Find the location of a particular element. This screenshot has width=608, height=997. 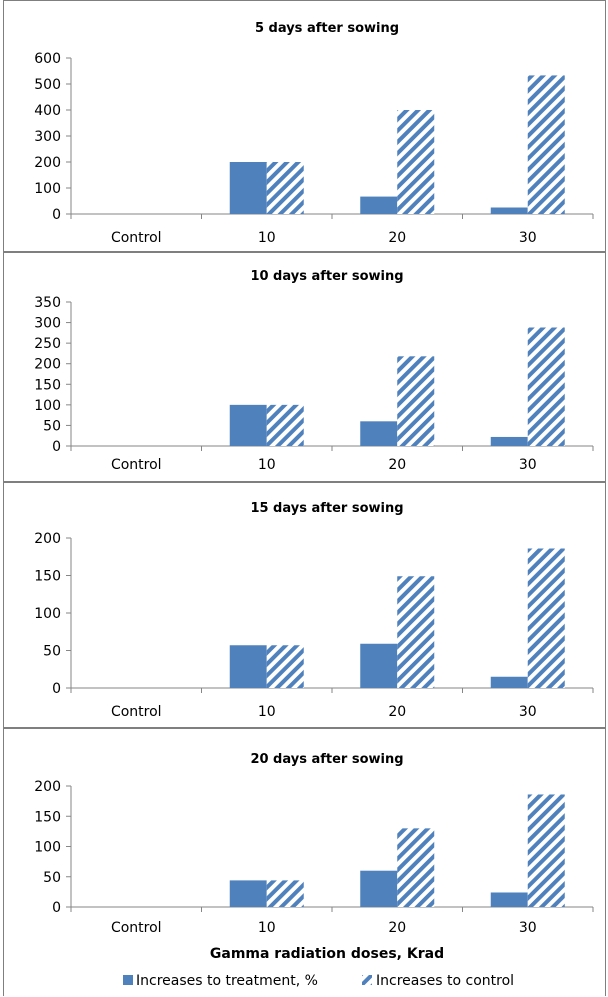

legend-label-treatment: Increases to treatment, % is located at coordinates (227, 981).